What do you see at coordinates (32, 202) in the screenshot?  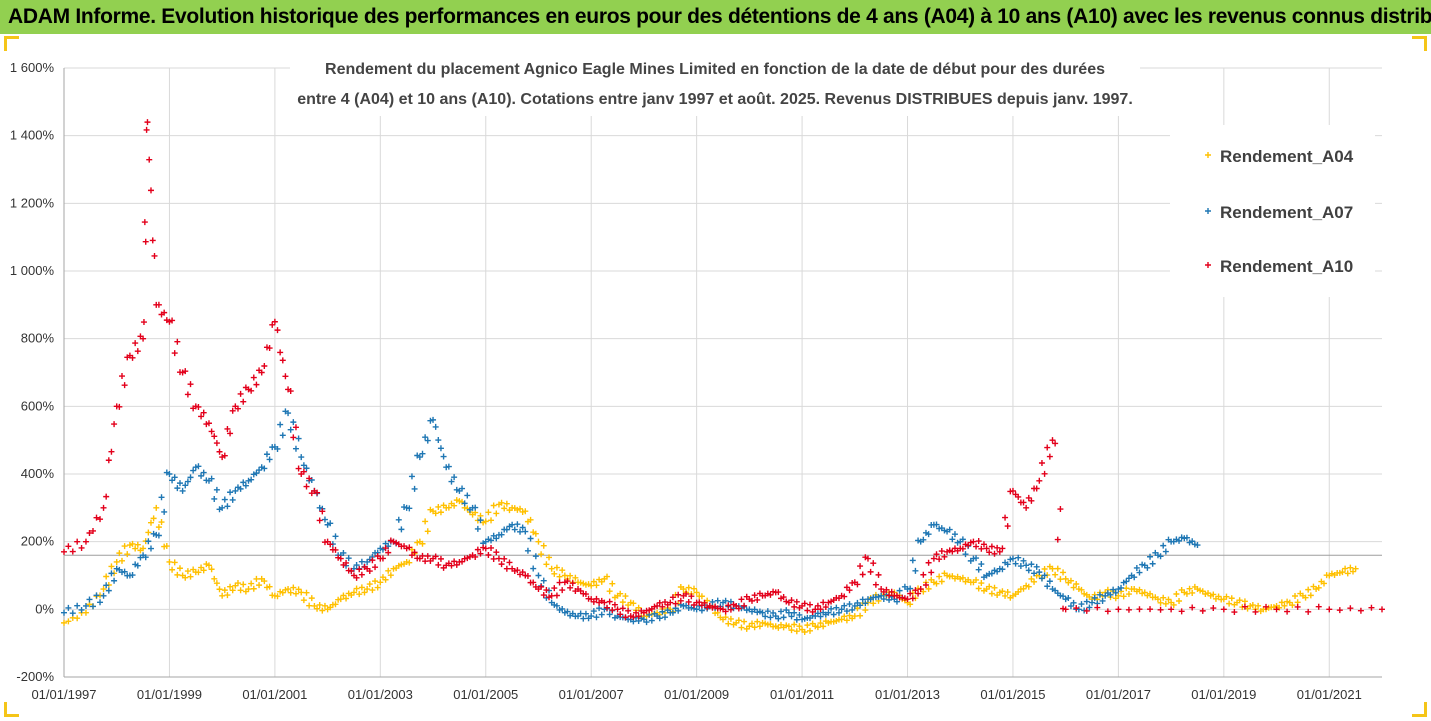 I see `y-tick-label: 1 200%` at bounding box center [32, 202].